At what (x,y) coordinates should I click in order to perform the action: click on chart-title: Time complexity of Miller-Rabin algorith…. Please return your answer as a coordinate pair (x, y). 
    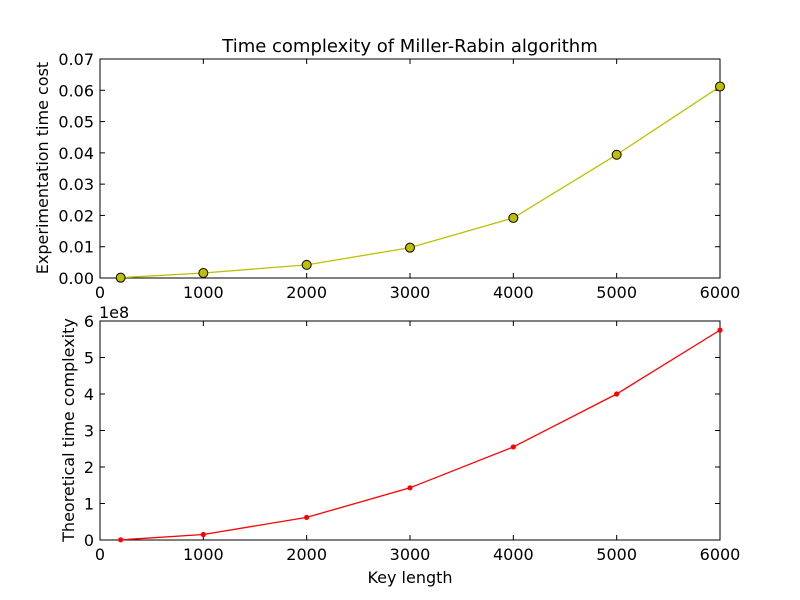
    Looking at the image, I should click on (409, 46).